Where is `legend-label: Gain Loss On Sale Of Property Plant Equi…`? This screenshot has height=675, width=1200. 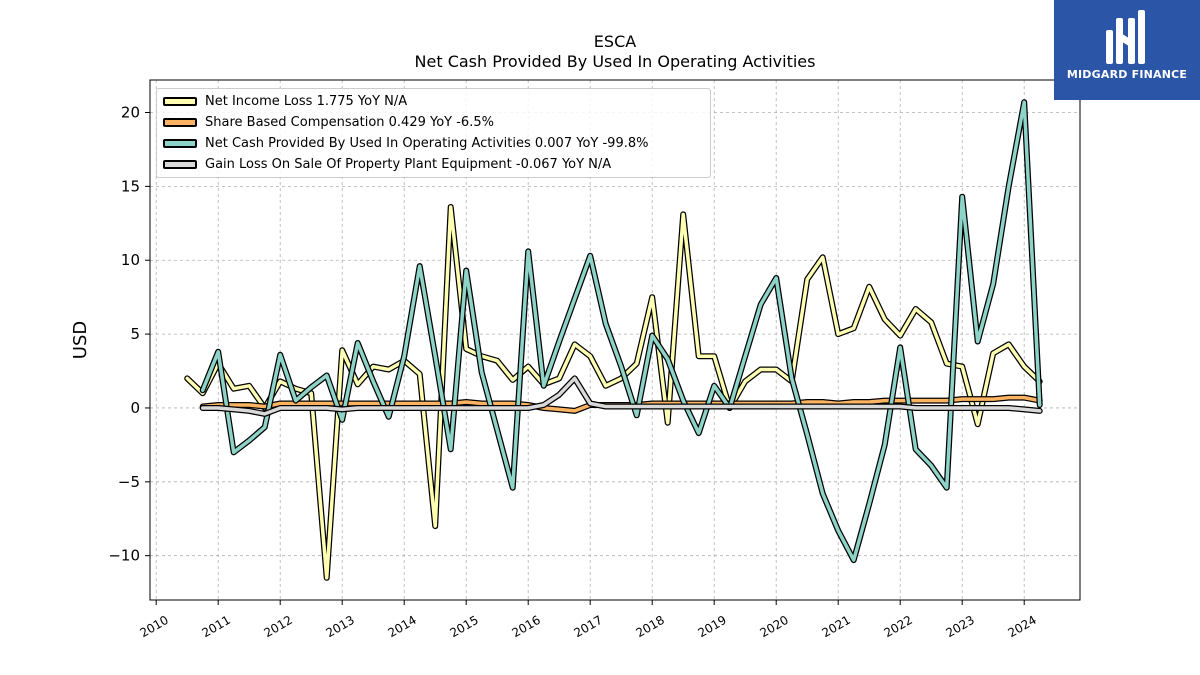
legend-label: Gain Loss On Sale Of Property Plant Equi… is located at coordinates (408, 164).